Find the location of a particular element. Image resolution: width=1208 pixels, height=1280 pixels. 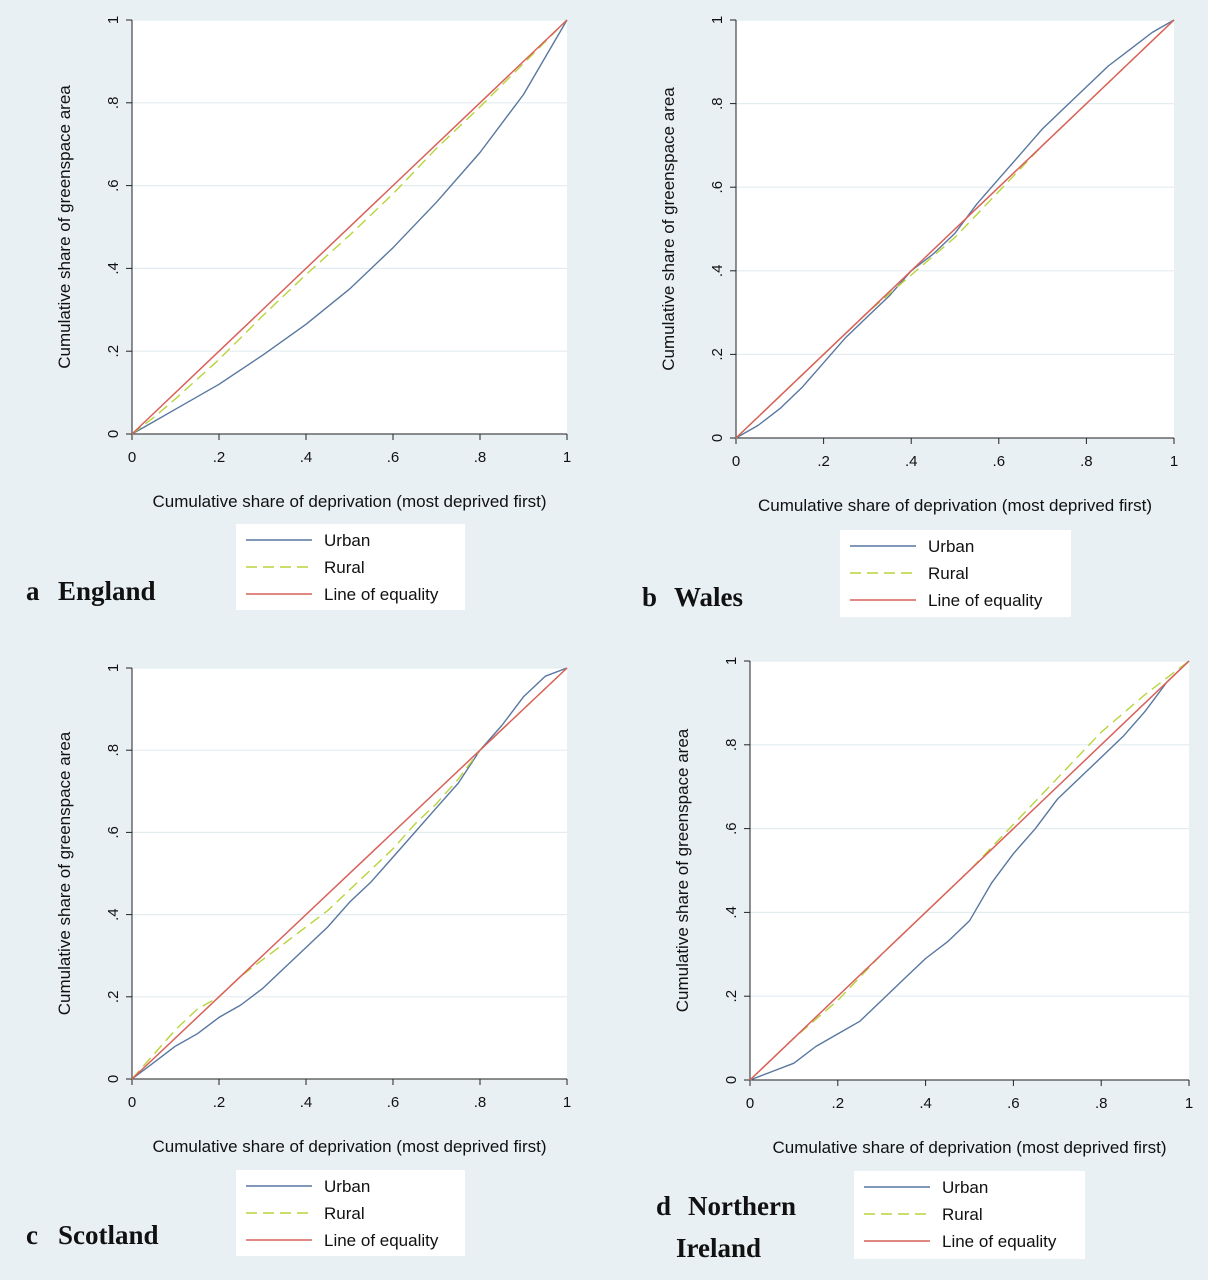

panel-title: Northern is located at coordinates (742, 1206).